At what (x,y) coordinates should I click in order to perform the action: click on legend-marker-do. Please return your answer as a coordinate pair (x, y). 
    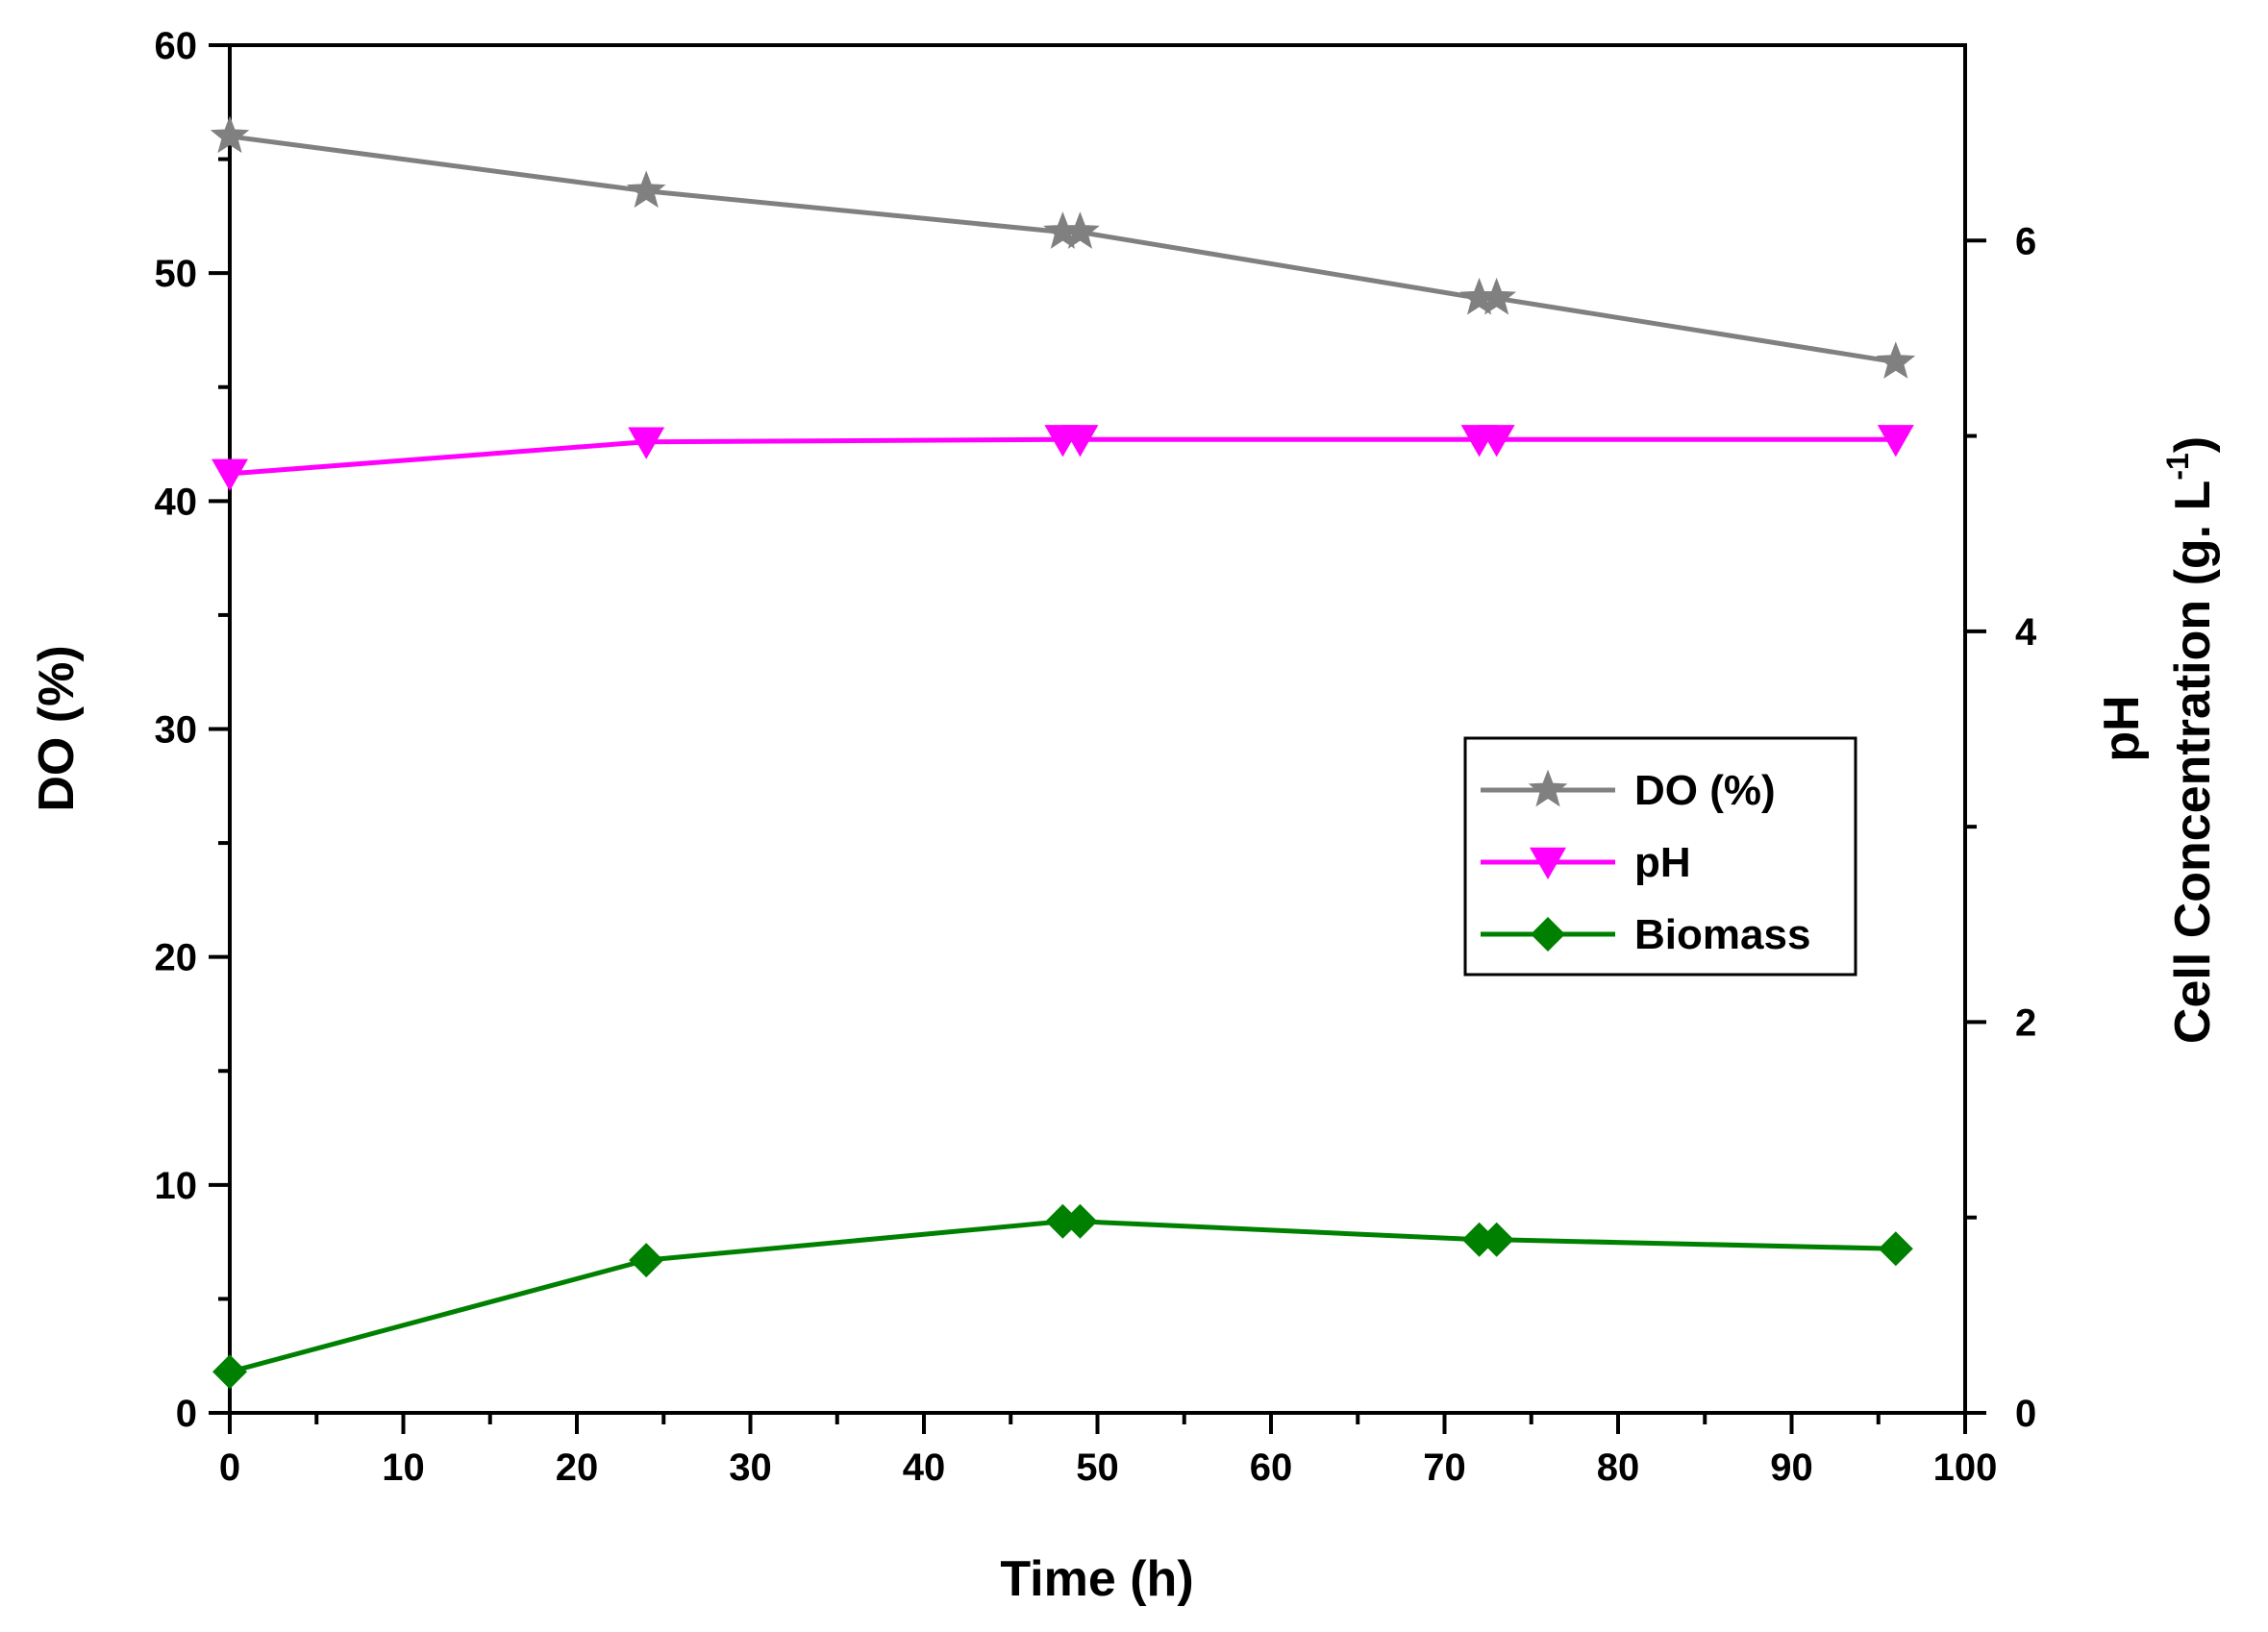
    Looking at the image, I should click on (1548, 788).